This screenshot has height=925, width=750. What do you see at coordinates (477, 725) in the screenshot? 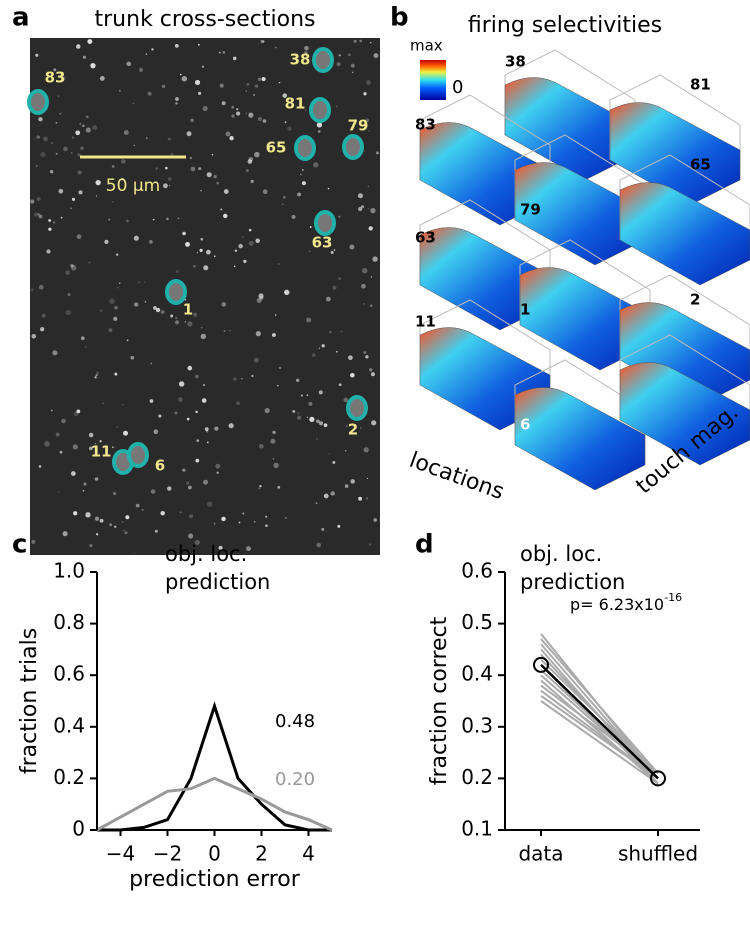
I see `y-tick-label: 0.3` at bounding box center [477, 725].